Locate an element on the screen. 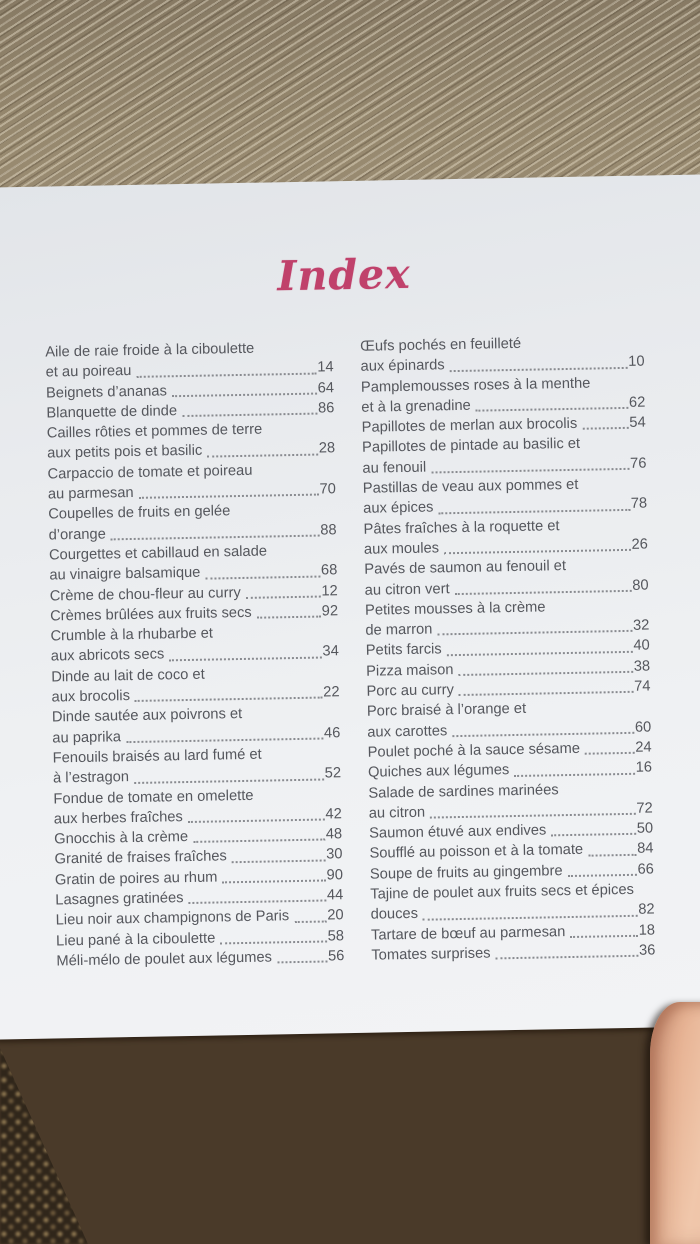  entry-text: Petites mousses à la crème is located at coordinates (455, 609).